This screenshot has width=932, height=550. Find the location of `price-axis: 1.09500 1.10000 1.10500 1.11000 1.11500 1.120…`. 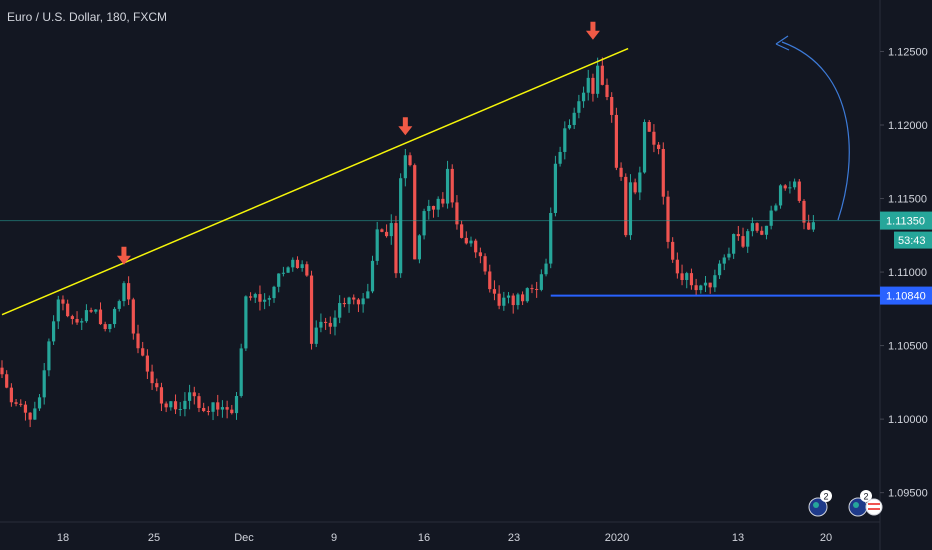

price-axis: 1.09500 1.10000 1.10500 1.11000 1.11500 1.120… is located at coordinates (904, 273).